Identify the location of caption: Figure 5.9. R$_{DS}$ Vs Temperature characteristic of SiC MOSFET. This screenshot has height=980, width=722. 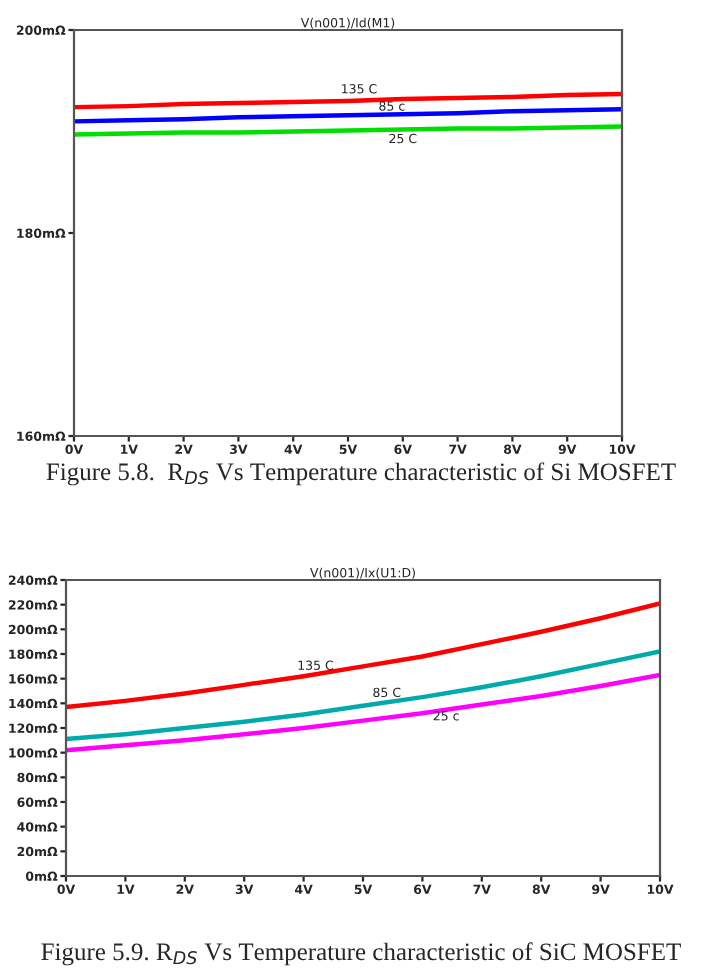
(361, 954).